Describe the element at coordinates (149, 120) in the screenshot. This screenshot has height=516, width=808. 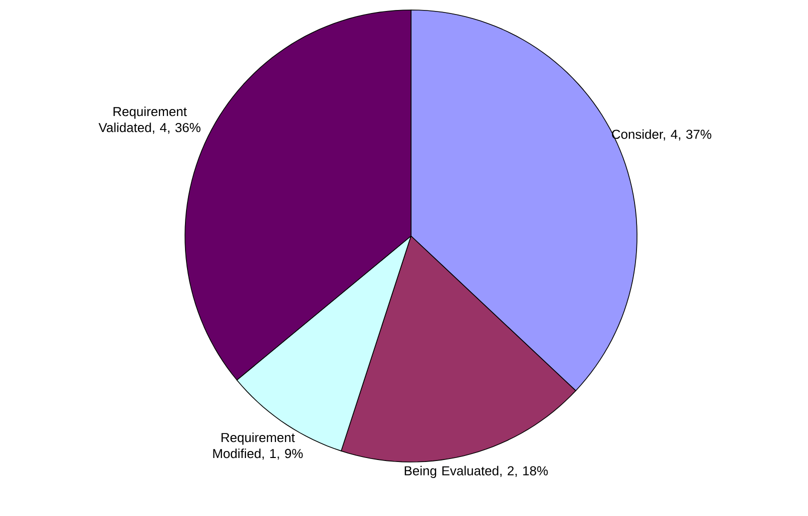
I see `slice-label: Requirement Validated, 4, 36%` at that location.